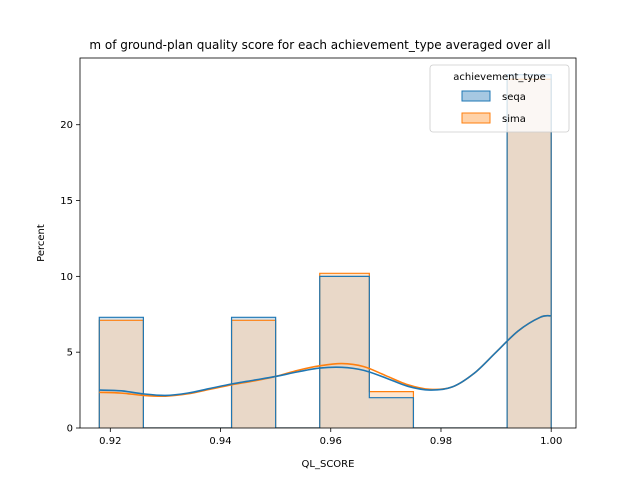  I want to click on x-tick-label: 0.96, so click(331, 441).